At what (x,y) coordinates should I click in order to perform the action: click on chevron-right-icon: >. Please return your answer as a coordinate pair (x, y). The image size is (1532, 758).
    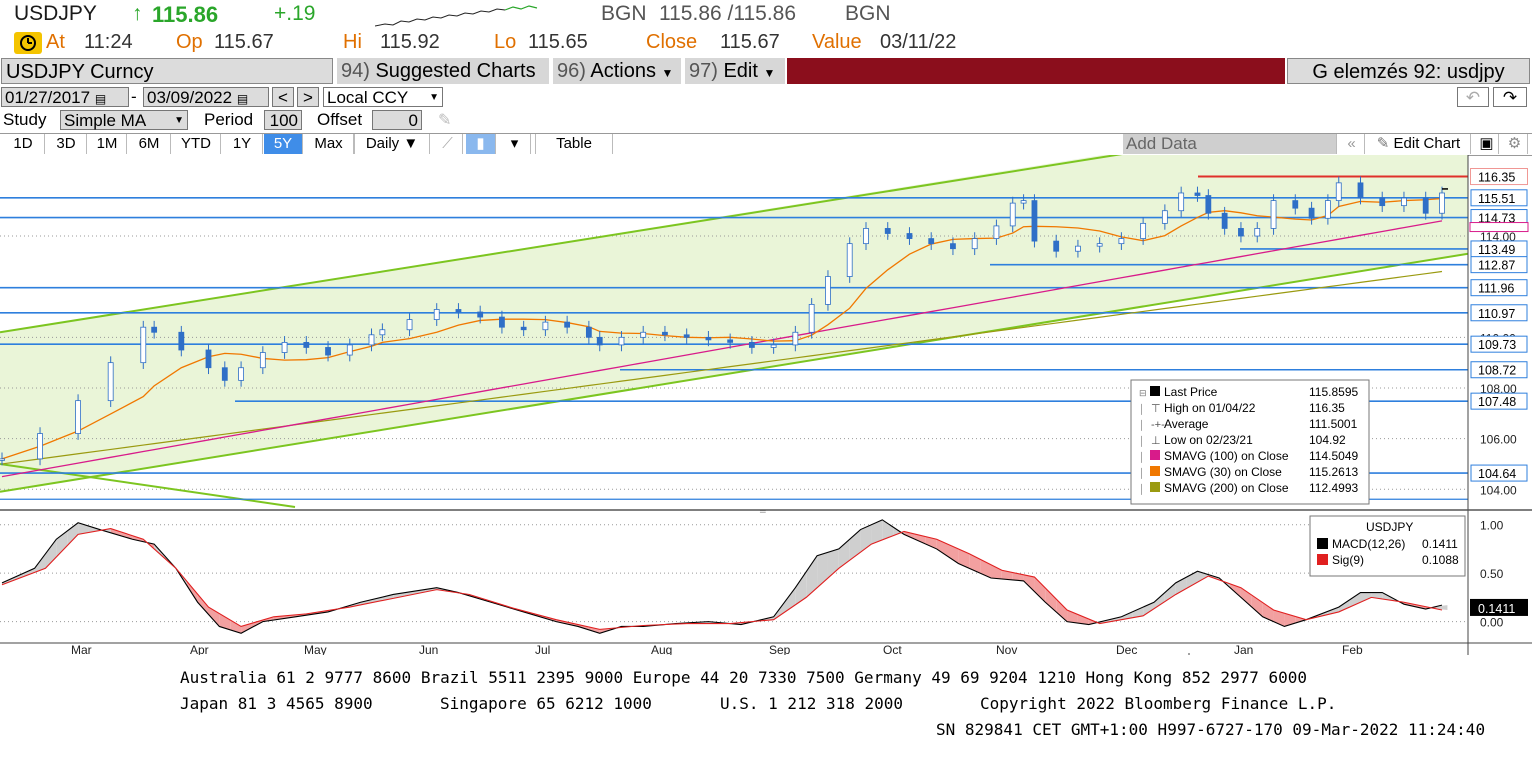
    Looking at the image, I should click on (308, 97).